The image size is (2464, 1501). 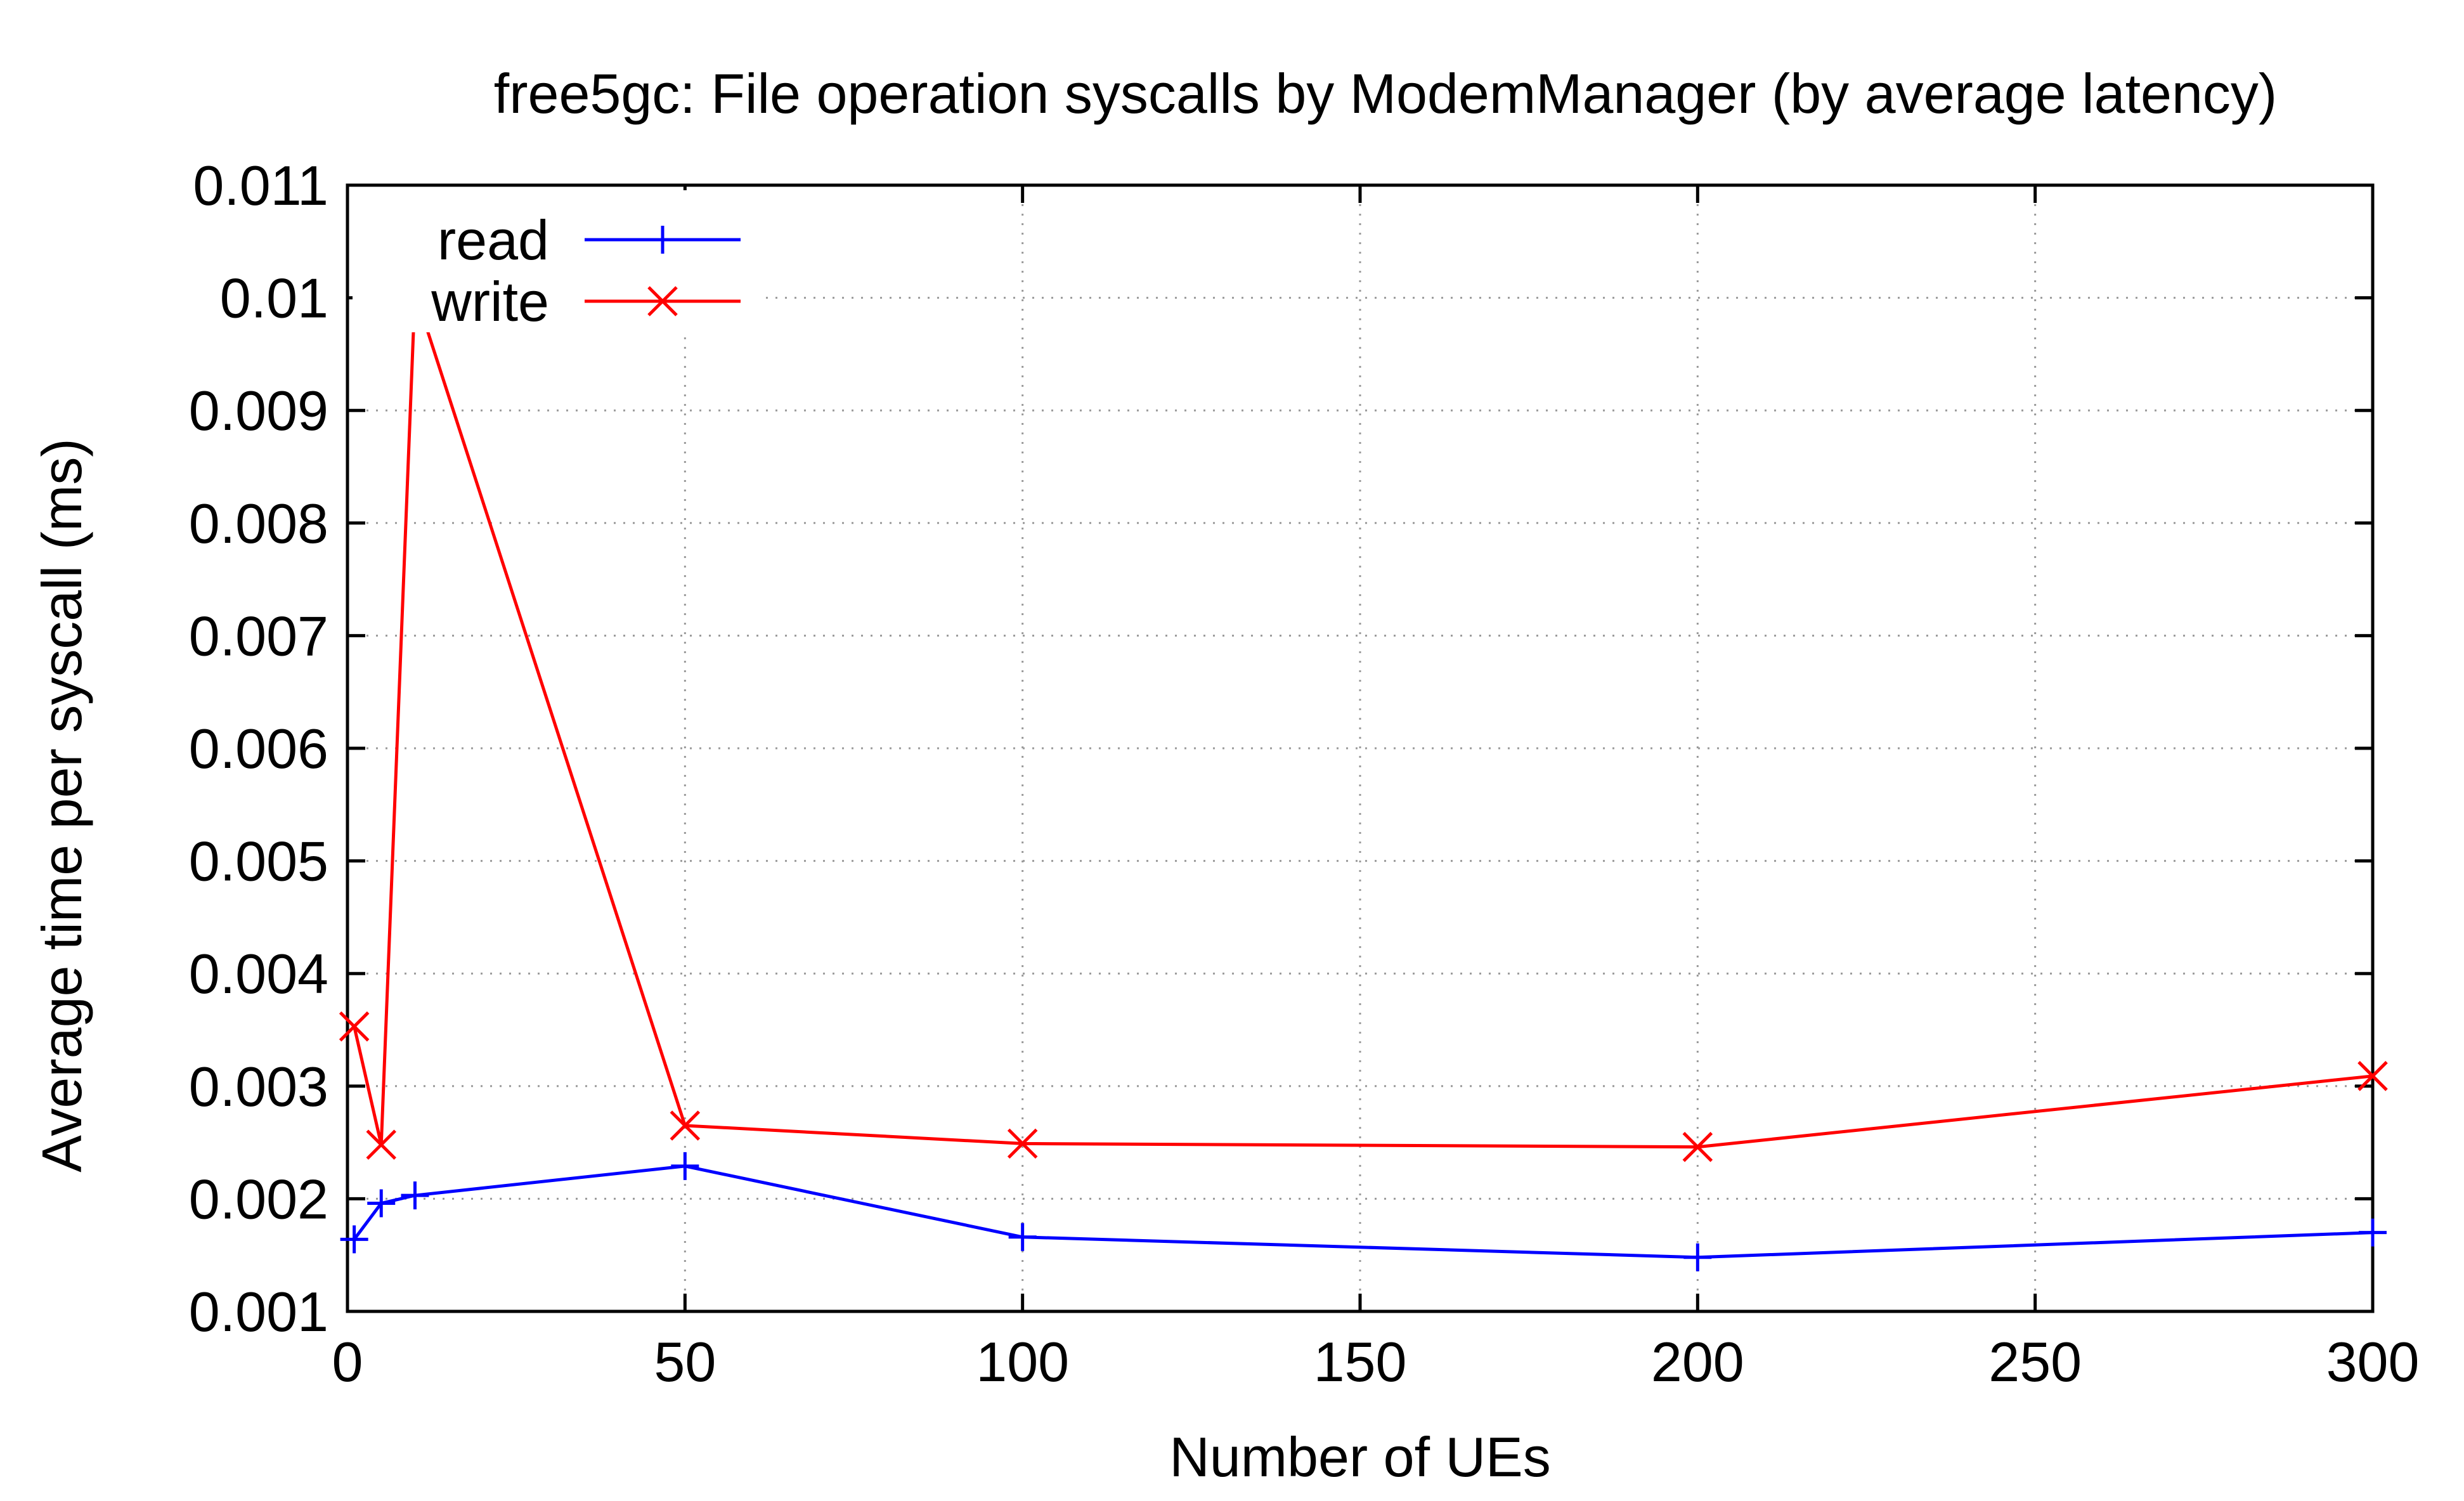 I want to click on legend-label-read: read, so click(x=493, y=240).